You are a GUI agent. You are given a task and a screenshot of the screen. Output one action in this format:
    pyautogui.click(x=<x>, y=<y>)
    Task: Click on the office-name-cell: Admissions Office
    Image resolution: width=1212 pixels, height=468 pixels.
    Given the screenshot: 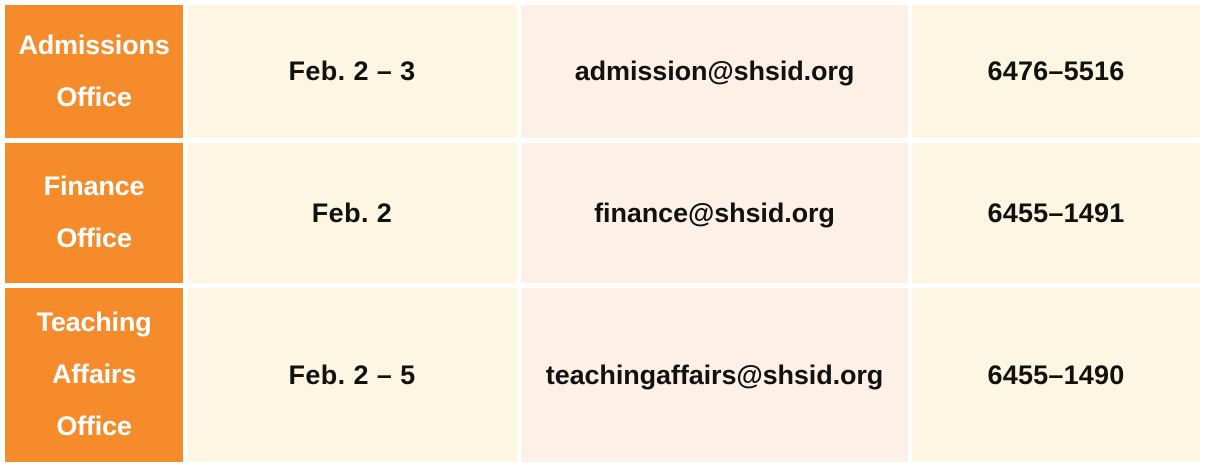 What is the action you would take?
    pyautogui.click(x=94, y=71)
    